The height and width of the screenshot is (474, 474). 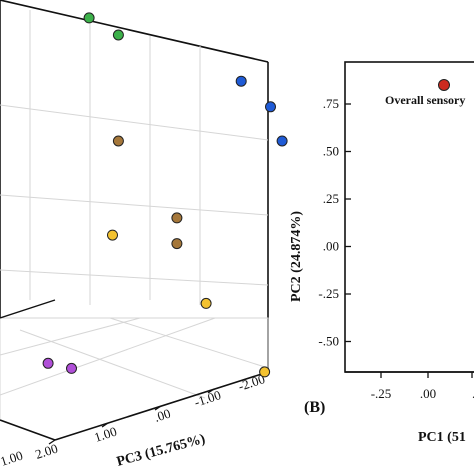 I want to click on y-tick-label: .00, so click(x=331, y=246).